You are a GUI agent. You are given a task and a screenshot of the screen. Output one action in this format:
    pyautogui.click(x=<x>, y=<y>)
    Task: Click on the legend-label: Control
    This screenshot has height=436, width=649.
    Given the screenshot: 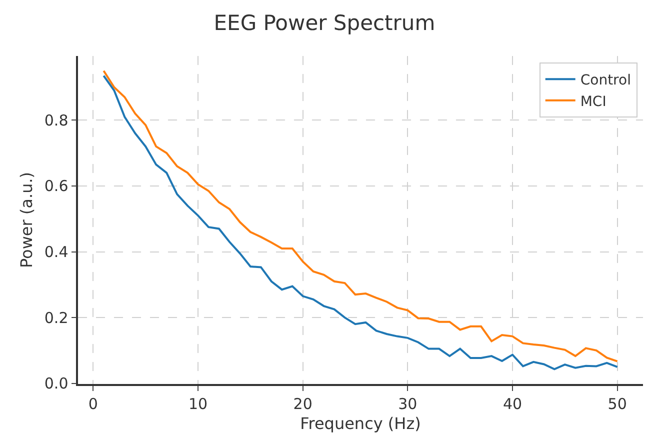 What is the action you would take?
    pyautogui.click(x=605, y=80)
    